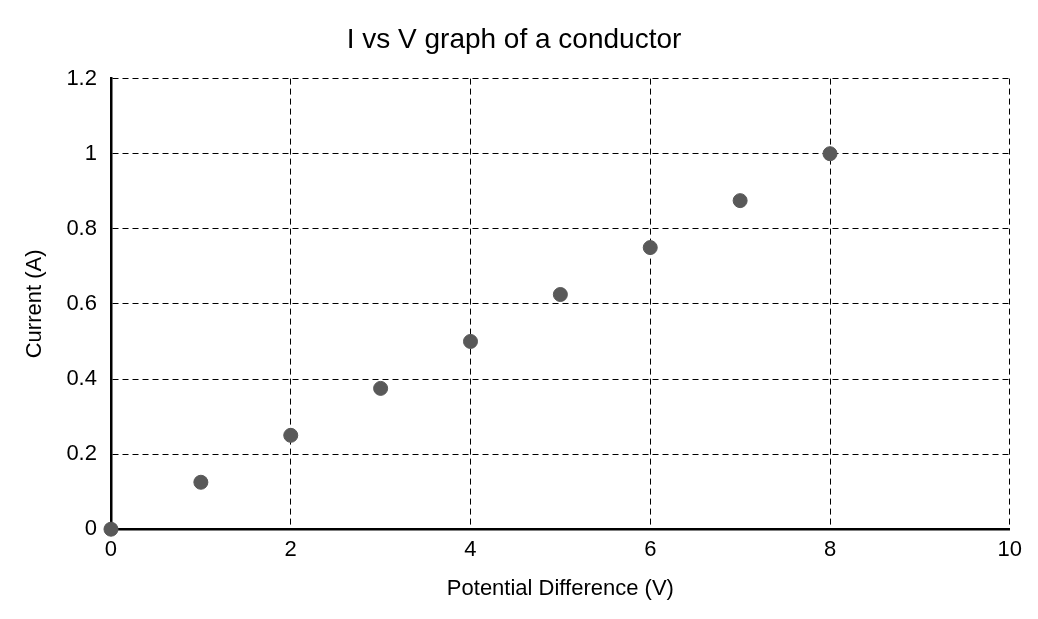 This screenshot has width=1038, height=619. What do you see at coordinates (650, 549) in the screenshot?
I see `x-tick-label: 6` at bounding box center [650, 549].